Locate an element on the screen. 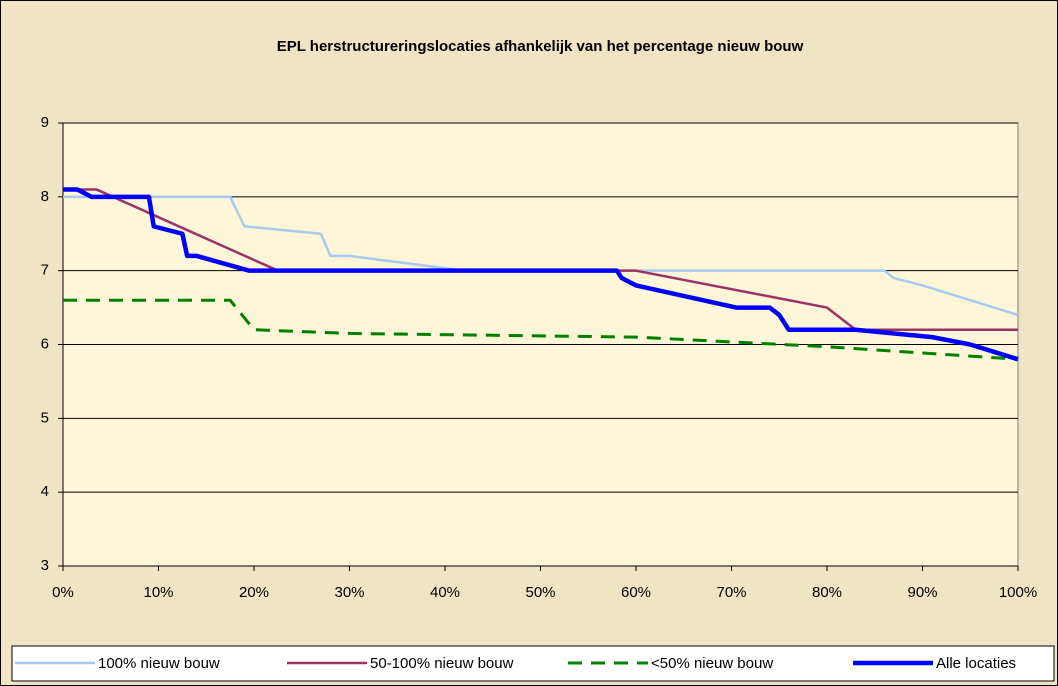 The width and height of the screenshot is (1058, 686). legend-label: Alle locaties is located at coordinates (976, 663).